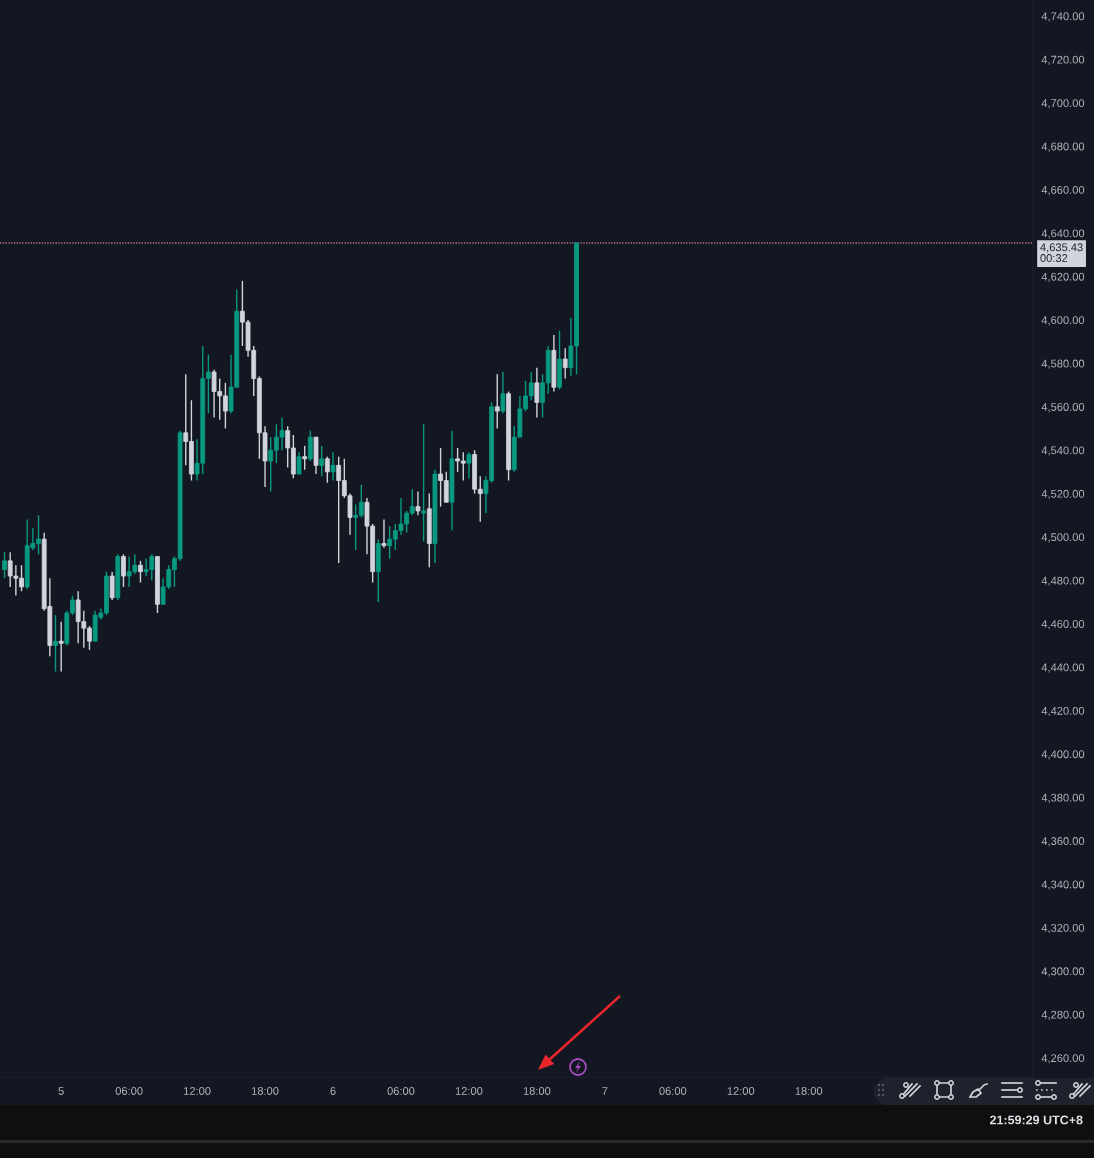 The height and width of the screenshot is (1158, 1094). Describe the element at coordinates (1063, 104) in the screenshot. I see `y-tick-label: 4,700.00` at that location.